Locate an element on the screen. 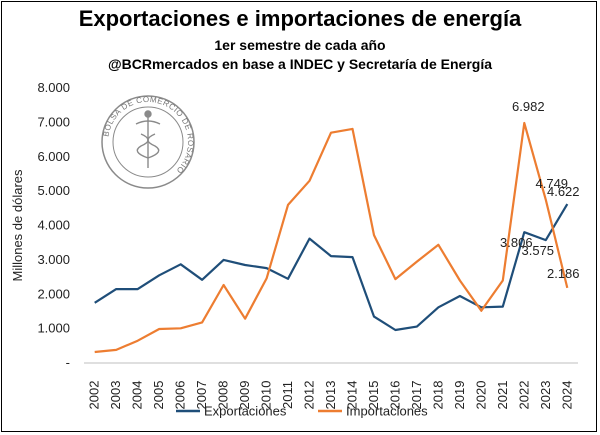 Image resolution: width=600 pixels, height=435 pixels. x-tick-label: 2002 is located at coordinates (94, 395).